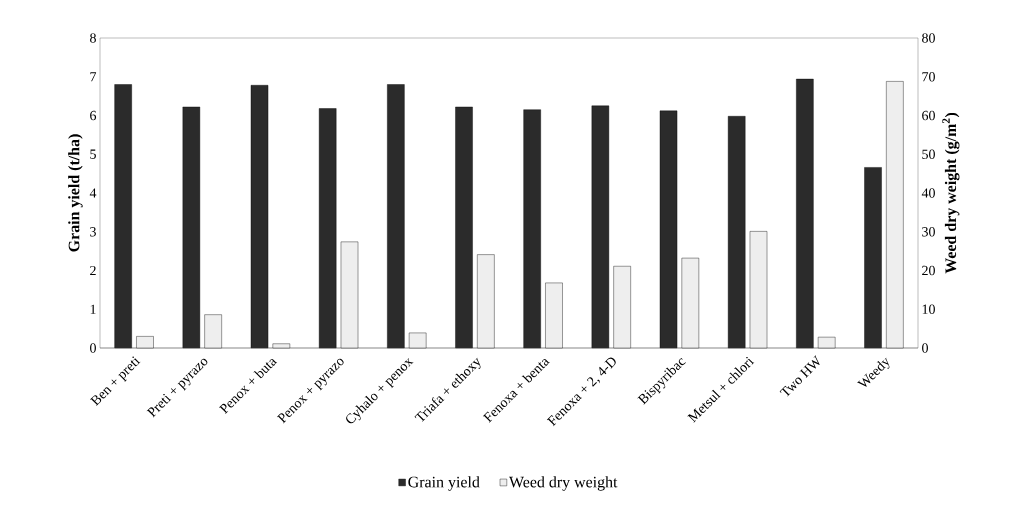  I want to click on y-tick-label: 0, so click(93, 348).